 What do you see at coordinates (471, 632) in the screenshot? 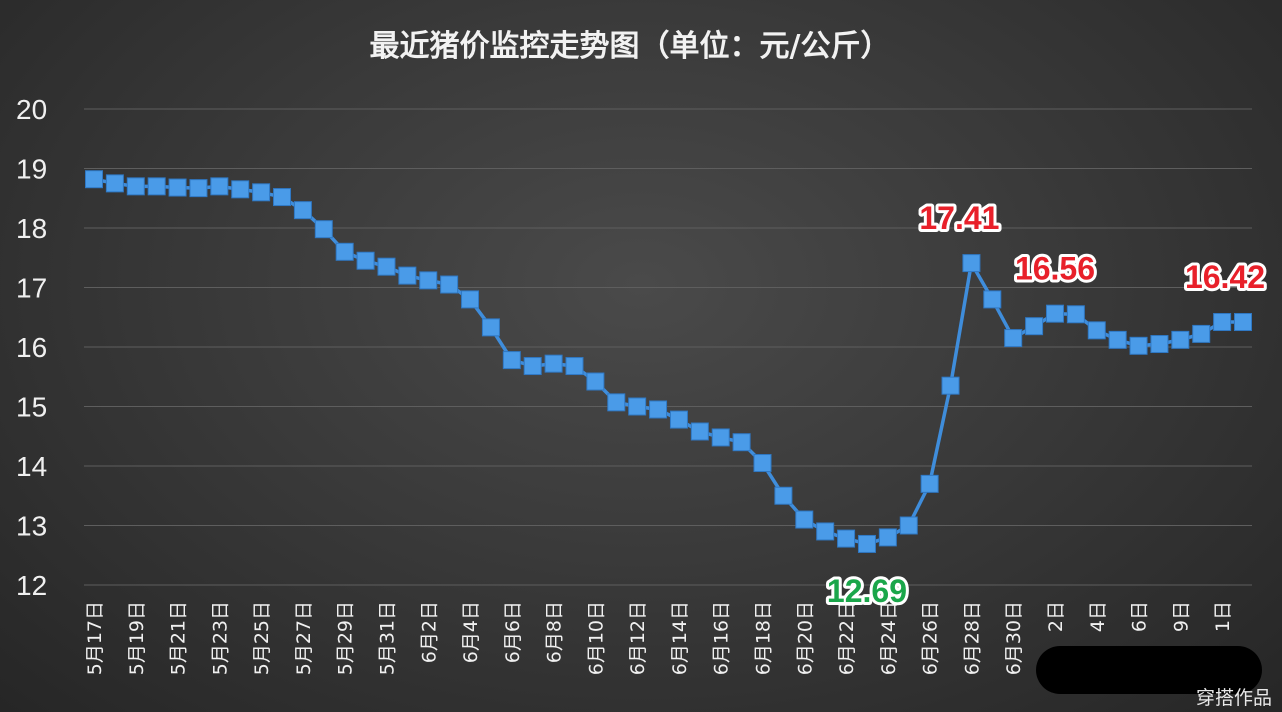
I see `x-tick-label: 6月4日` at bounding box center [471, 632].